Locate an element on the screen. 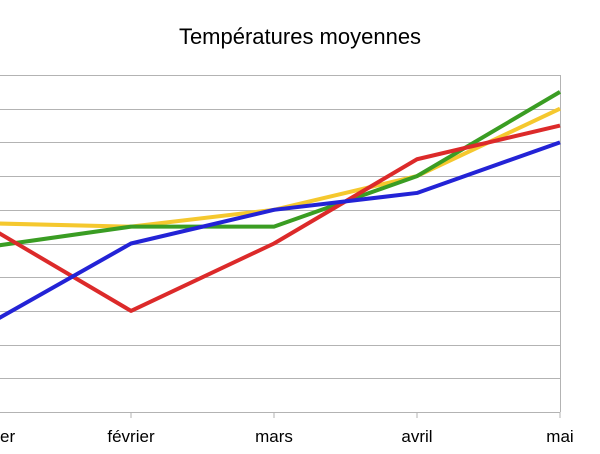 The image size is (600, 454). x-axis-tick-labels: er février mars avril mai is located at coordinates (287, 436).